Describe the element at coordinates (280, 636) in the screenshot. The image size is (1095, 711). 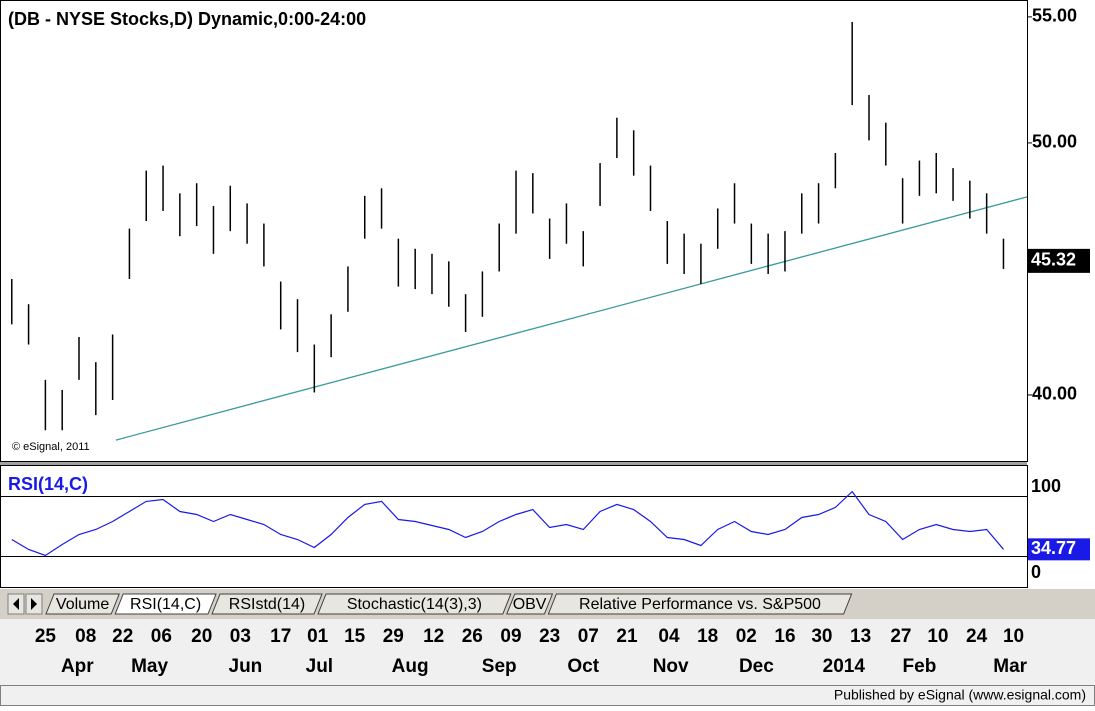
I see `x-tick-label: 17` at that location.